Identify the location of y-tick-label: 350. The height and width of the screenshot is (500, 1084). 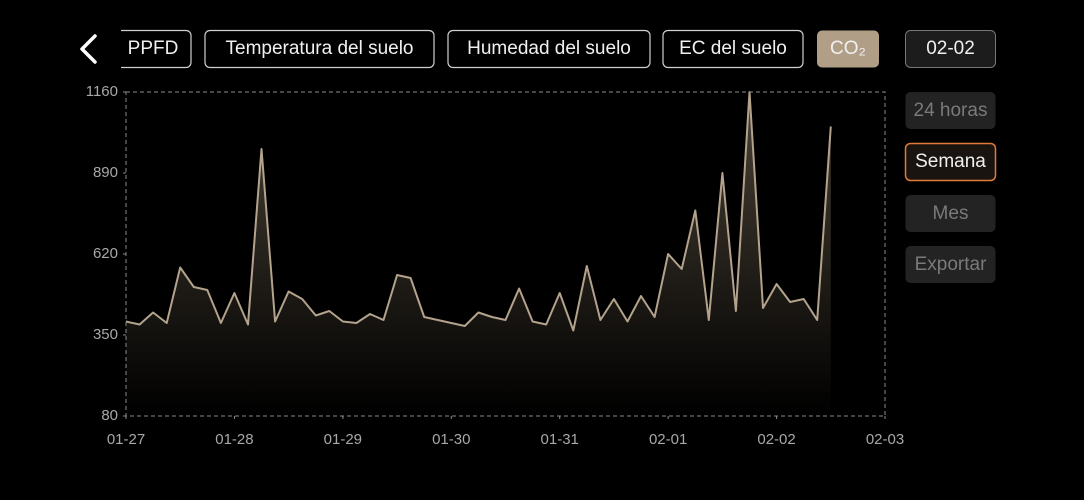
(105, 334).